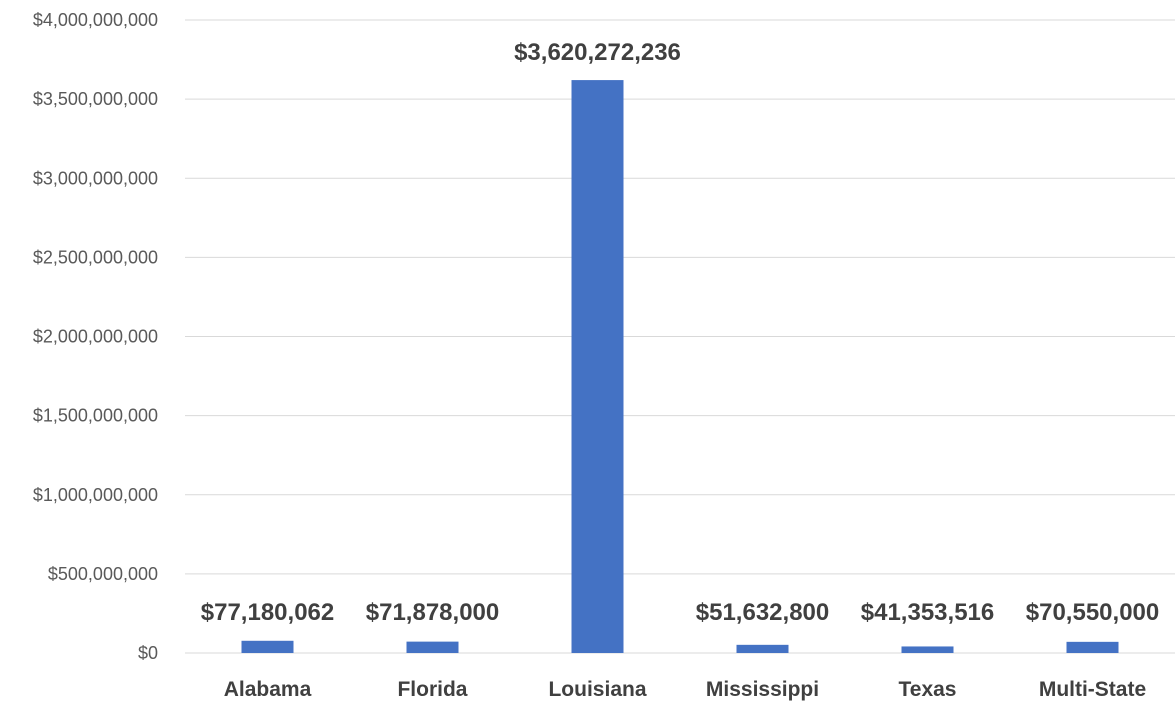 The image size is (1175, 707). What do you see at coordinates (95, 20) in the screenshot?
I see `y-tick-label: $4,000,000,000` at bounding box center [95, 20].